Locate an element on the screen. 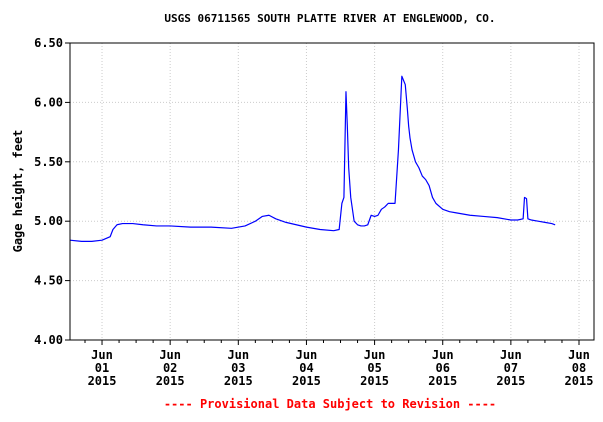  y-axis-ticks: 4.00 4.50 5.00 5.50 6.00 6.50 is located at coordinates (52, 191).